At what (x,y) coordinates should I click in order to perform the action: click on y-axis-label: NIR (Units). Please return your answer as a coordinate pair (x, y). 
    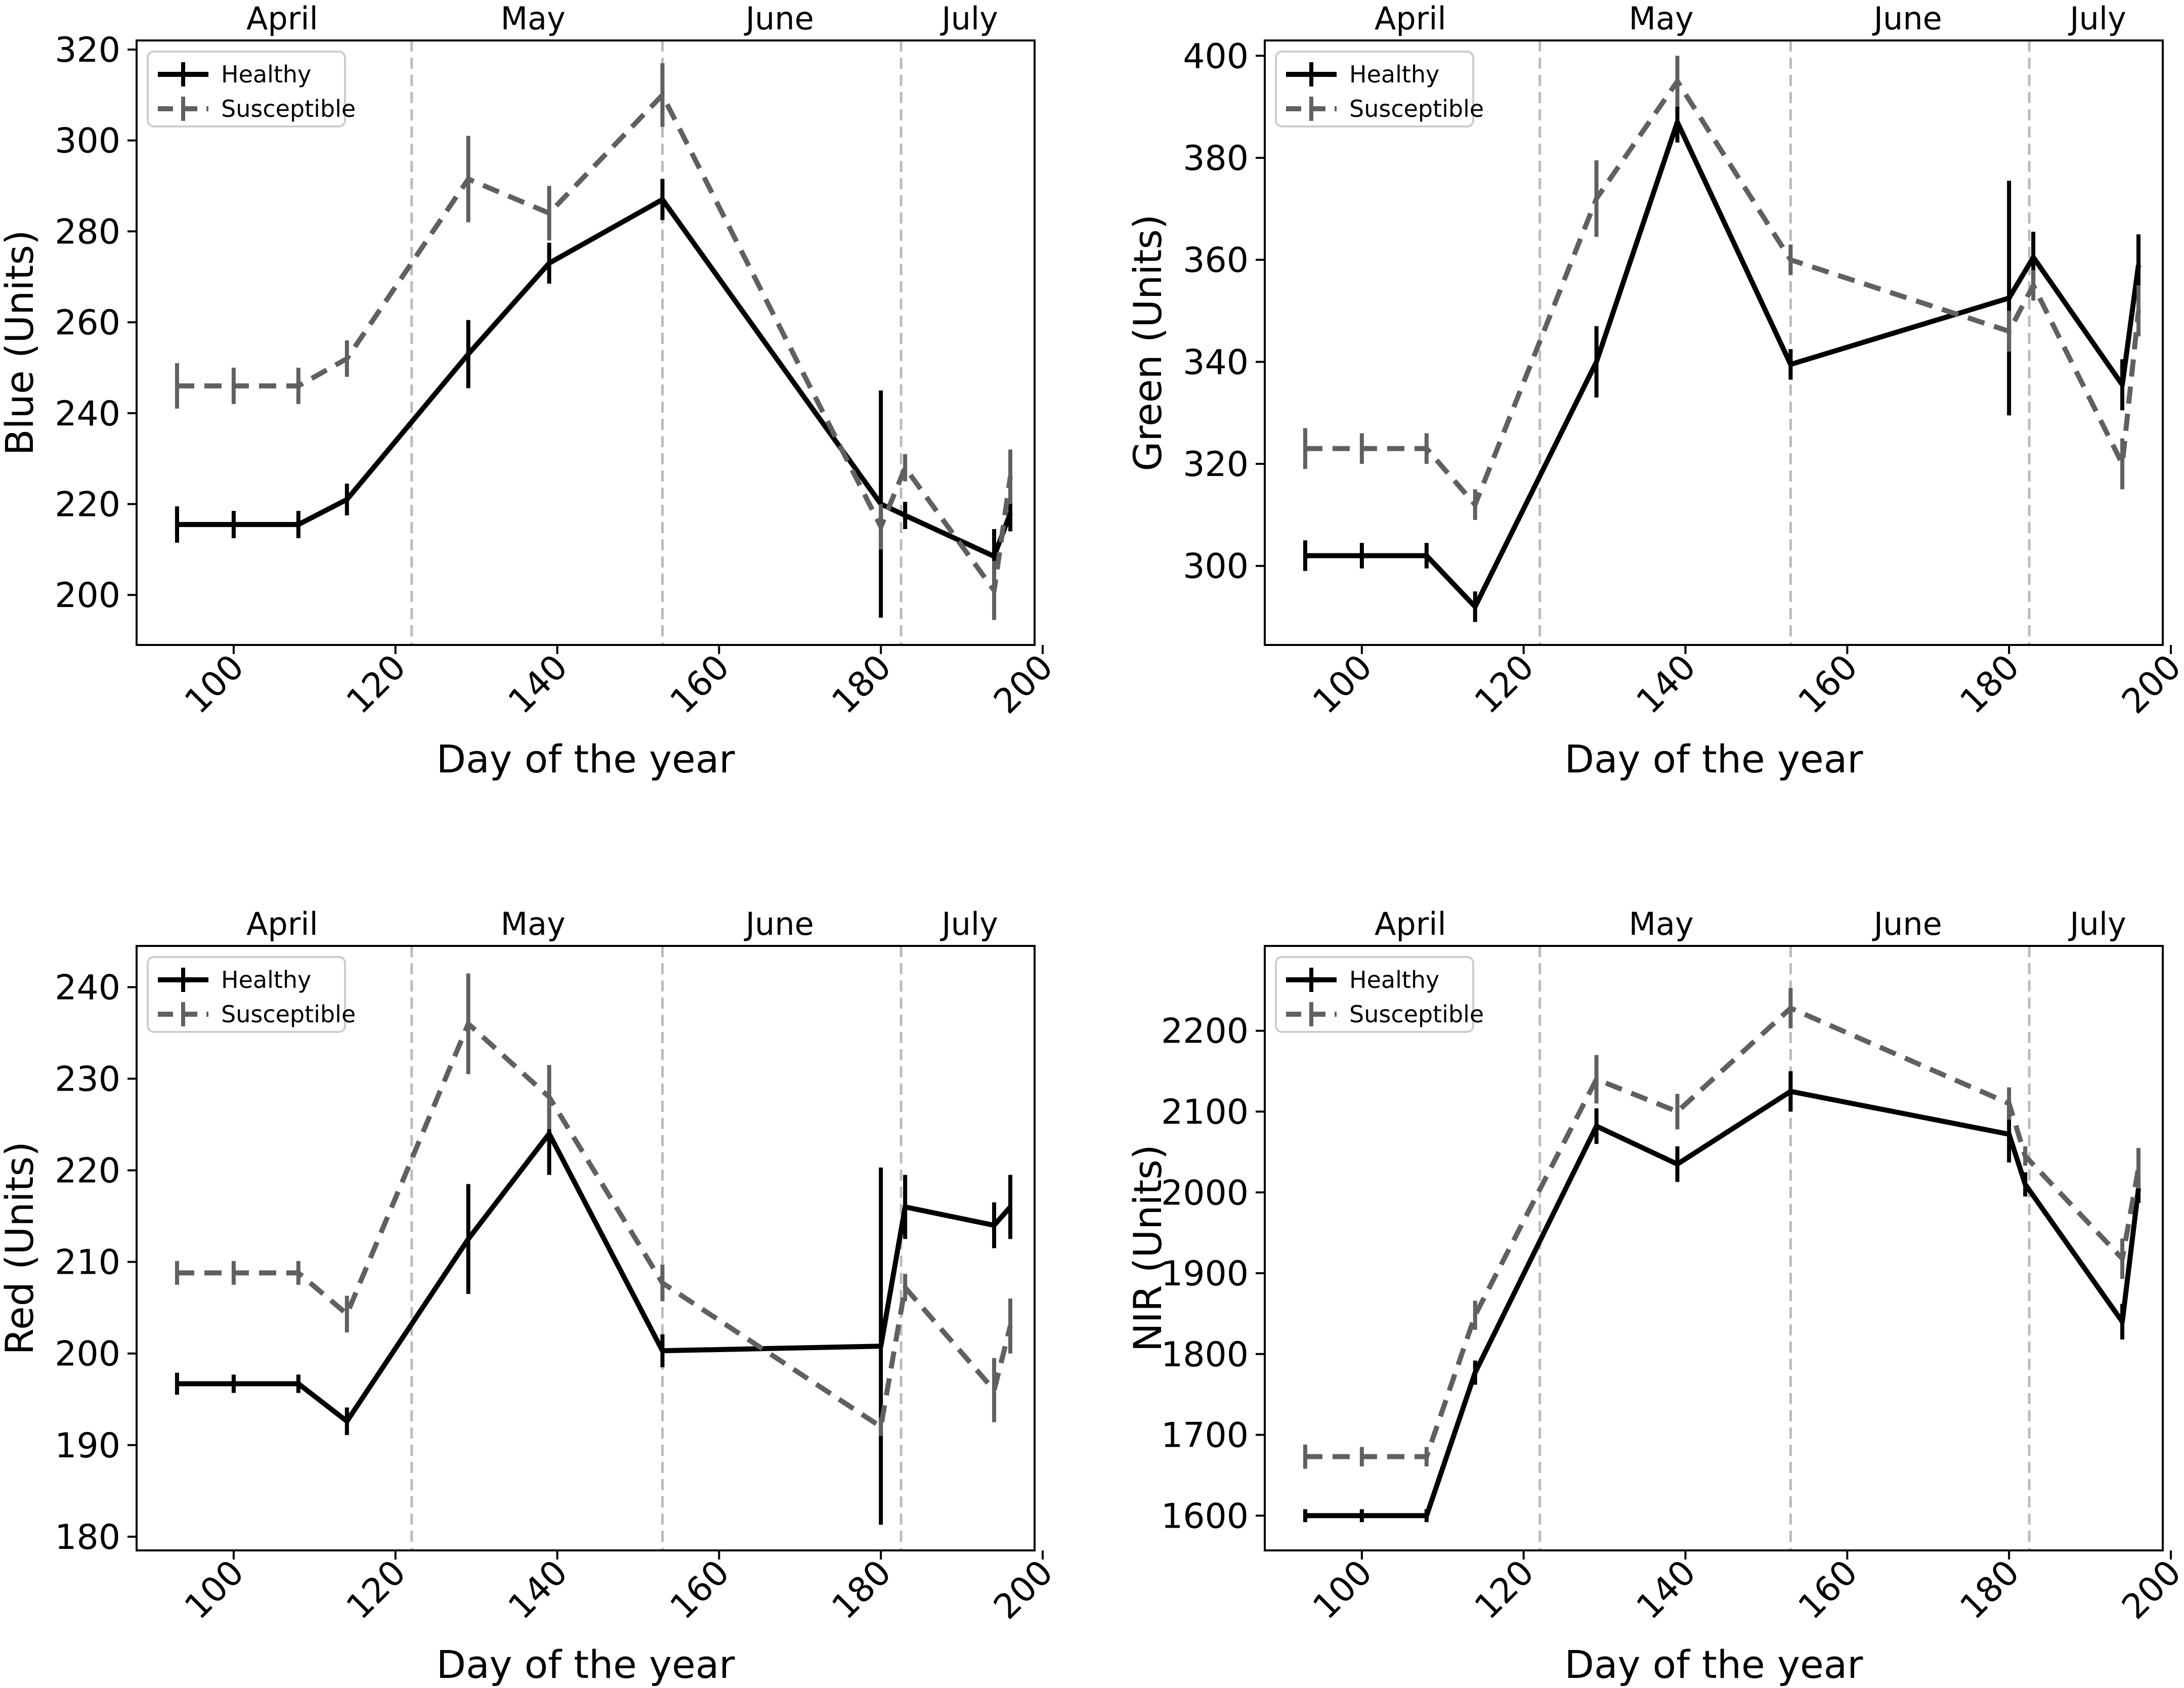
    Looking at the image, I should click on (1148, 1248).